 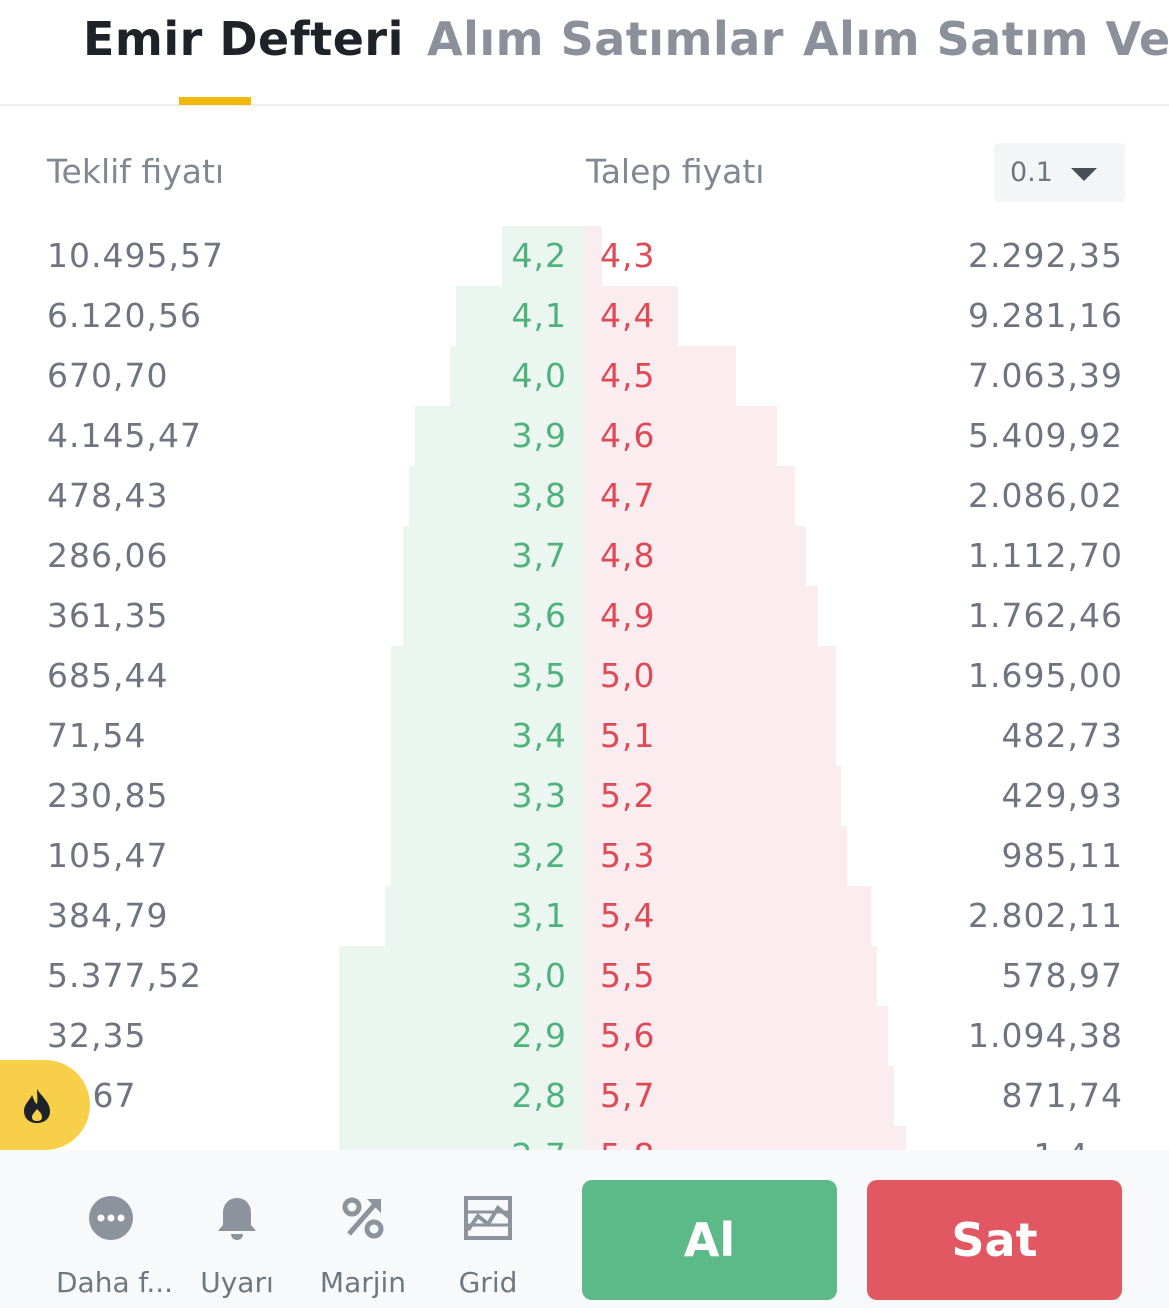 What do you see at coordinates (488, 1218) in the screenshot?
I see `grid-chart-icon` at bounding box center [488, 1218].